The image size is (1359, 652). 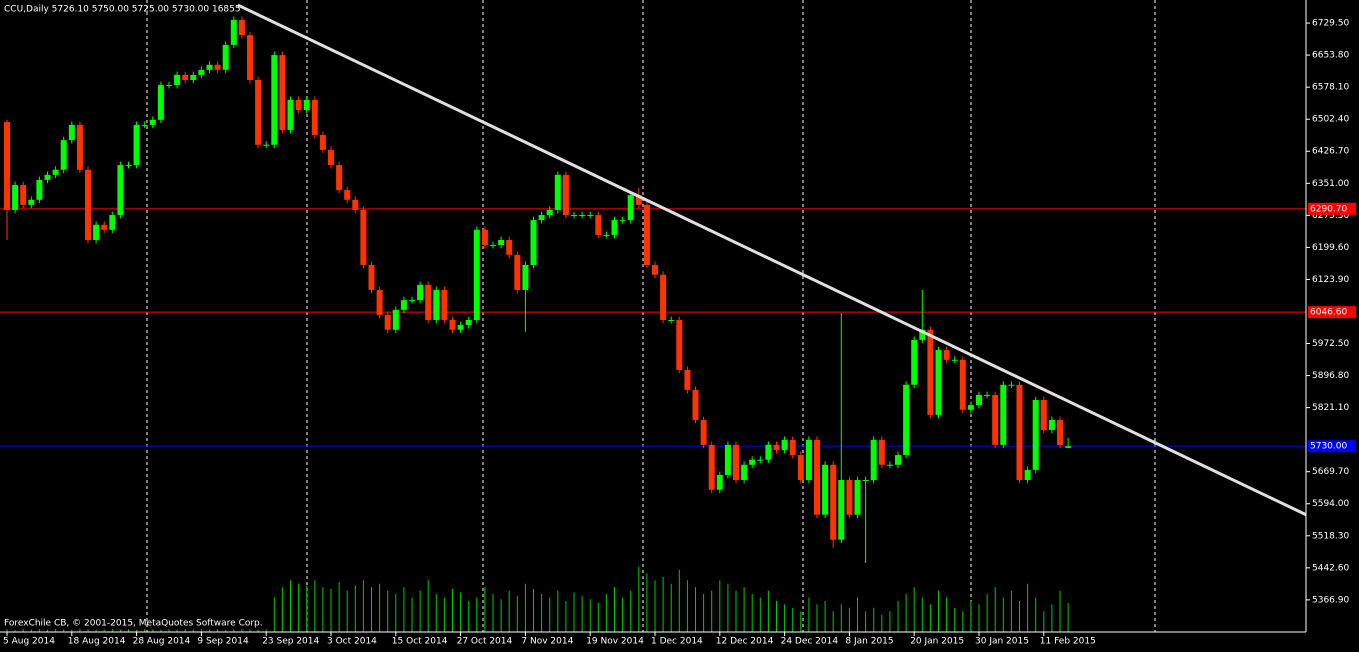 I want to click on x-tick-label: 28 Aug 2014, so click(x=162, y=642).